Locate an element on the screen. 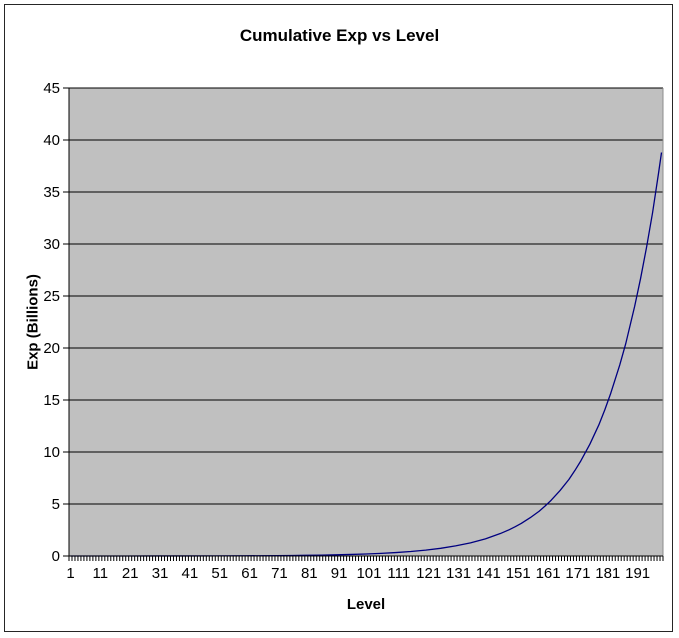 The height and width of the screenshot is (638, 679). x-tick-label: 41 is located at coordinates (190, 573).